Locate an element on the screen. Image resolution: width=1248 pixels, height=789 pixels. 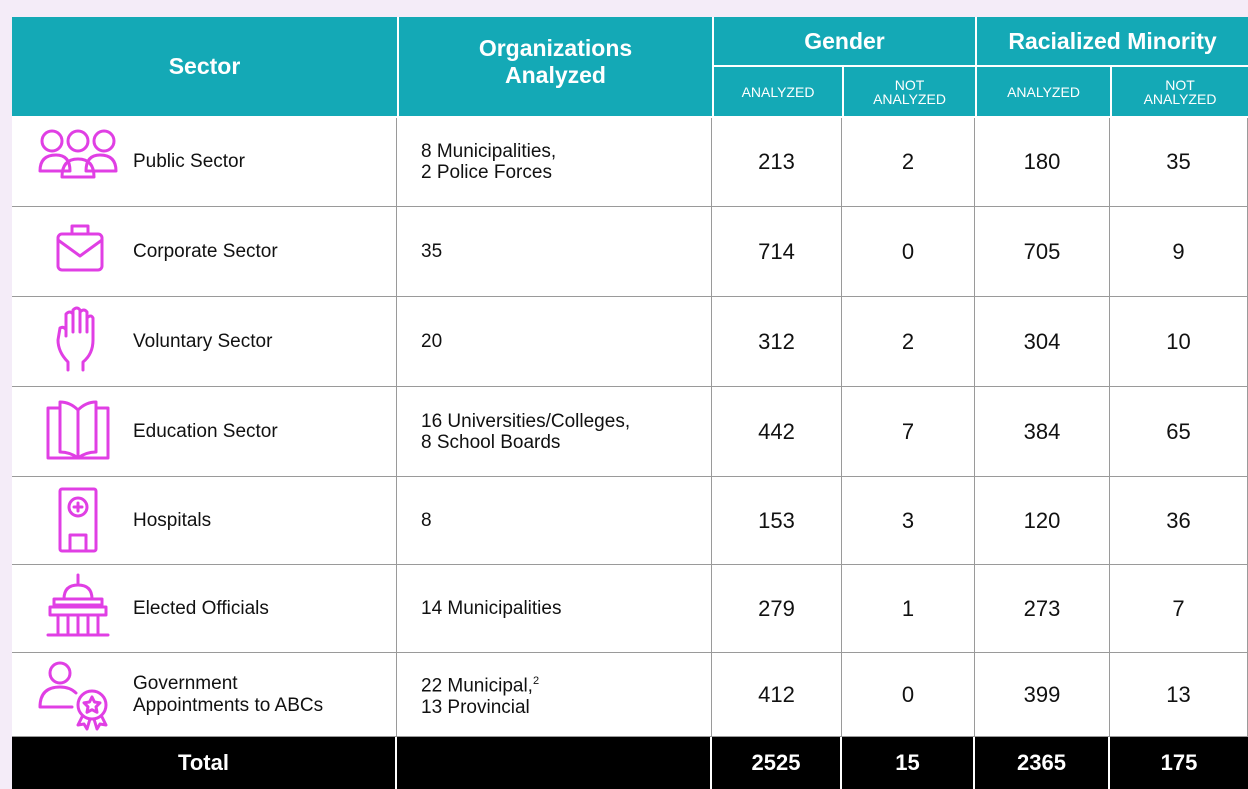
value-cell: 714 is located at coordinates (777, 252).